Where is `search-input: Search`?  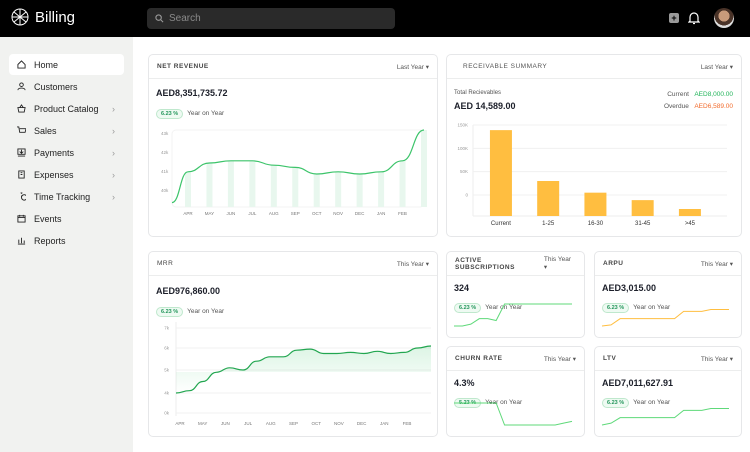
search-input: Search is located at coordinates (271, 18).